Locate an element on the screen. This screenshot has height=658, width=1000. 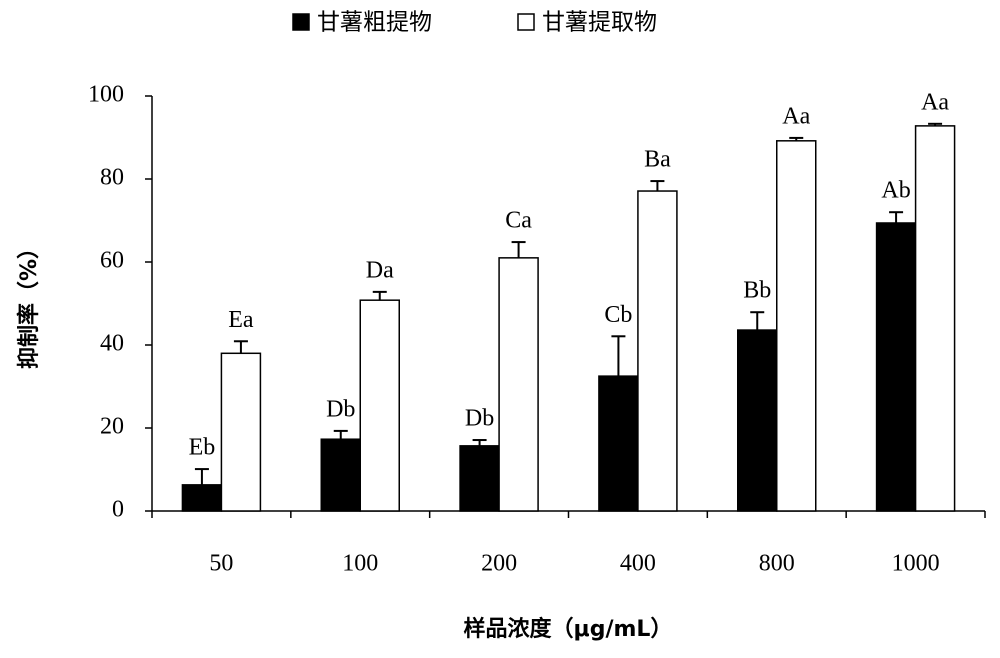
bar-annotation: Cb is located at coordinates (618, 315).